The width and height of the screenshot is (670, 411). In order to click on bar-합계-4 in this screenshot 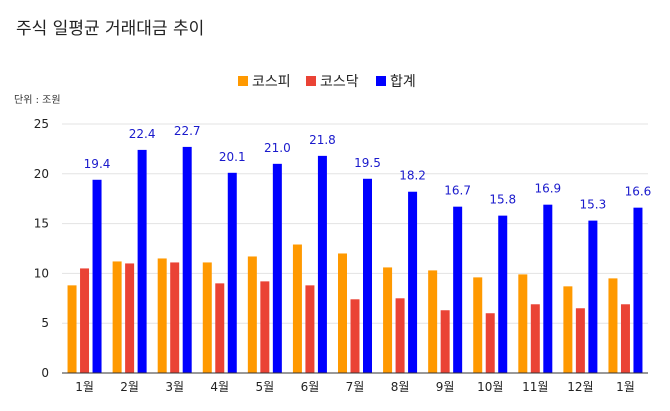, I will do `click(232, 272)`.